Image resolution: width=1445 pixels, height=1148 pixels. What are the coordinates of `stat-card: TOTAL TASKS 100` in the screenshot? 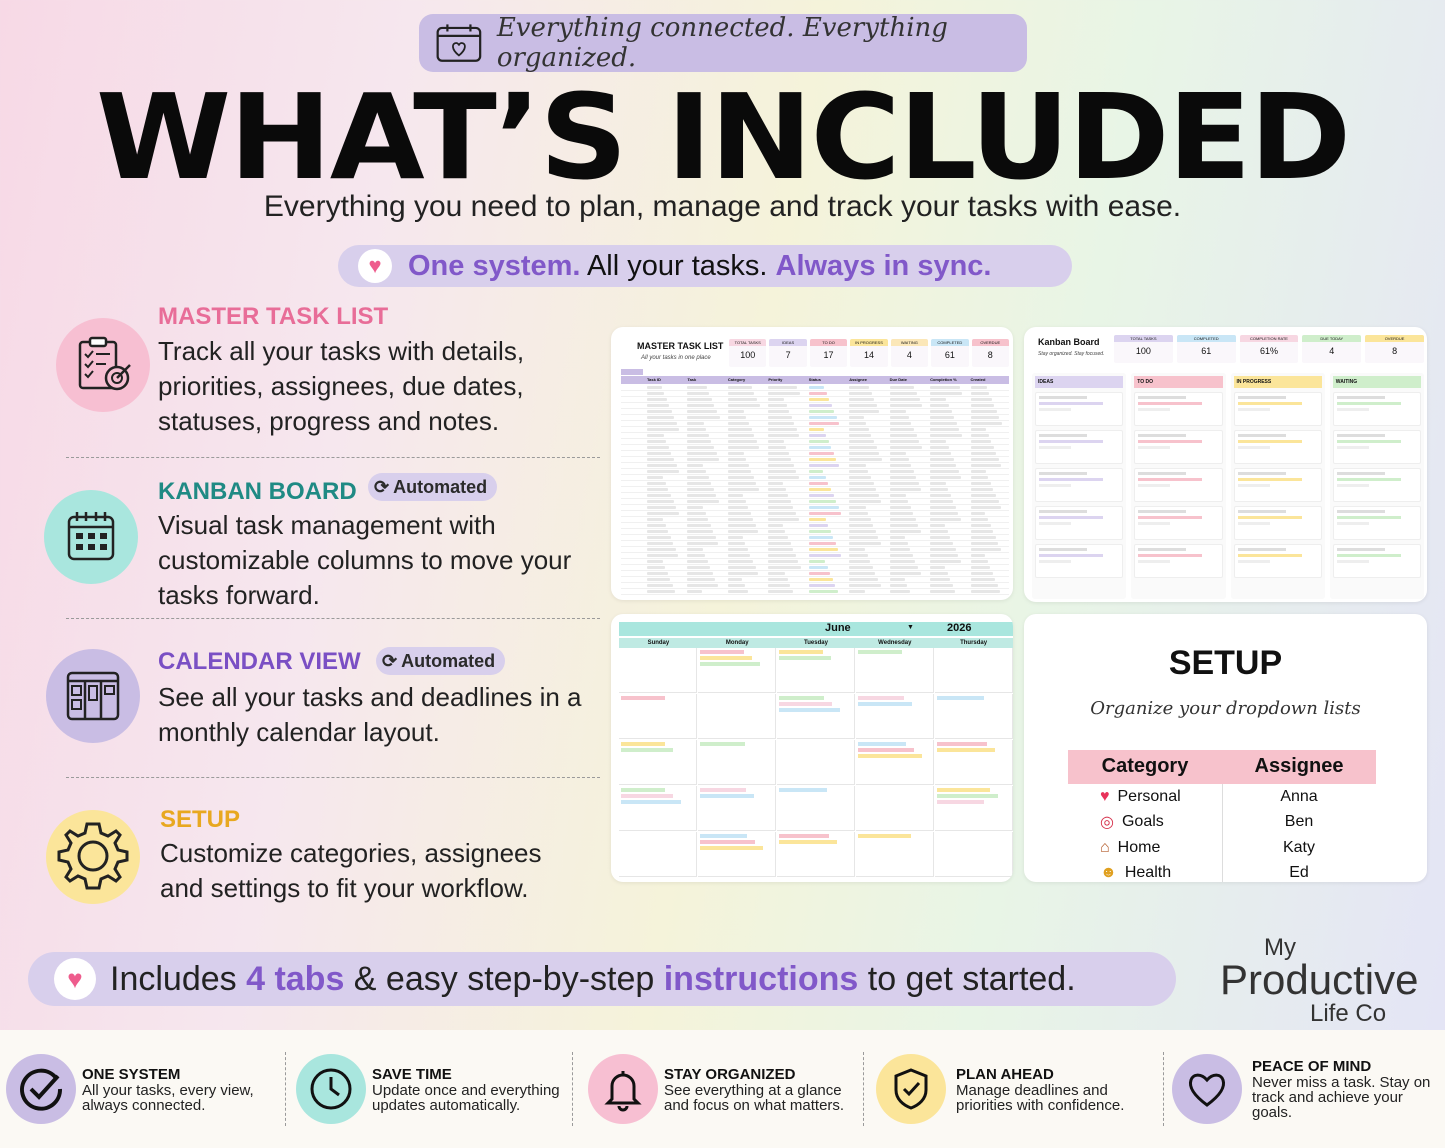 It's located at (1143, 349).